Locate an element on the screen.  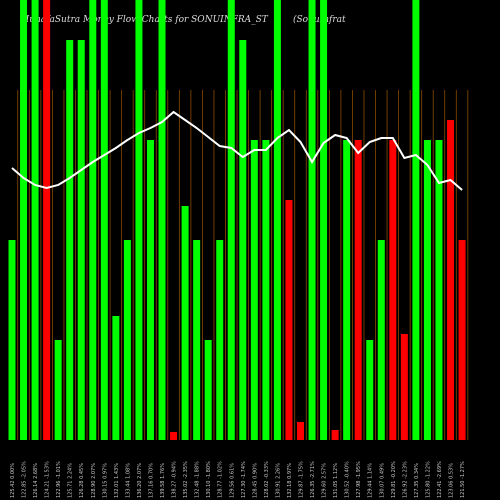
x-tick-label: 139.58 1.76% is located at coordinates (163, 480).